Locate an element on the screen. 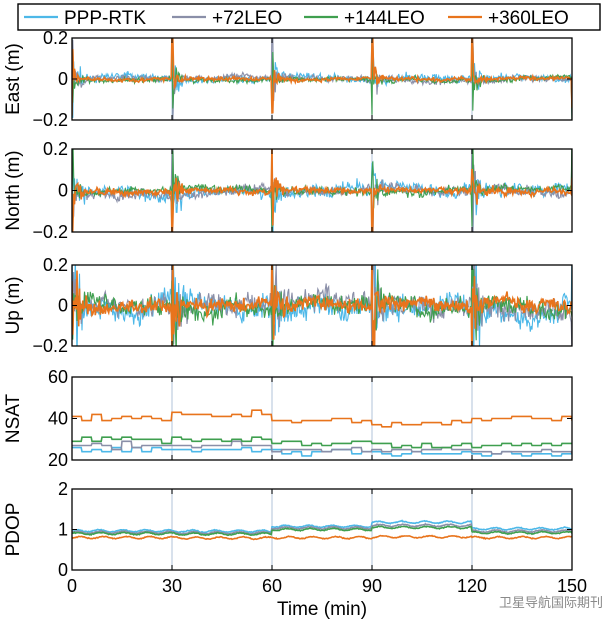  legend-label: PPP-RTK is located at coordinates (105, 18).